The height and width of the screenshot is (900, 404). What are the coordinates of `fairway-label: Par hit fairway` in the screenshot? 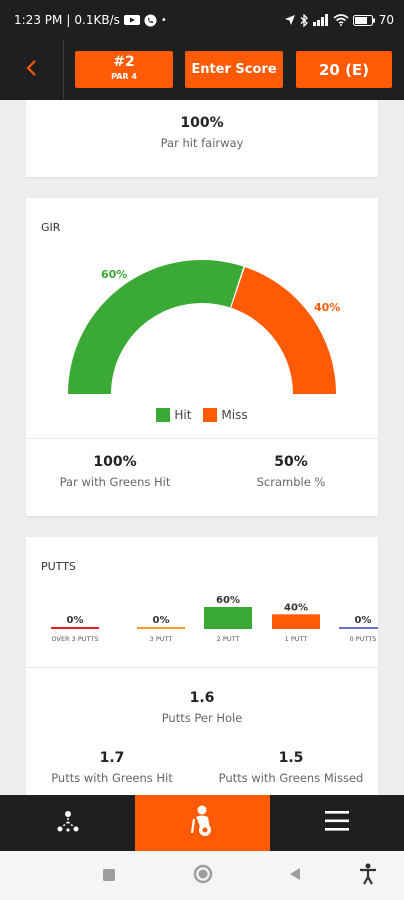 It's located at (202, 143).